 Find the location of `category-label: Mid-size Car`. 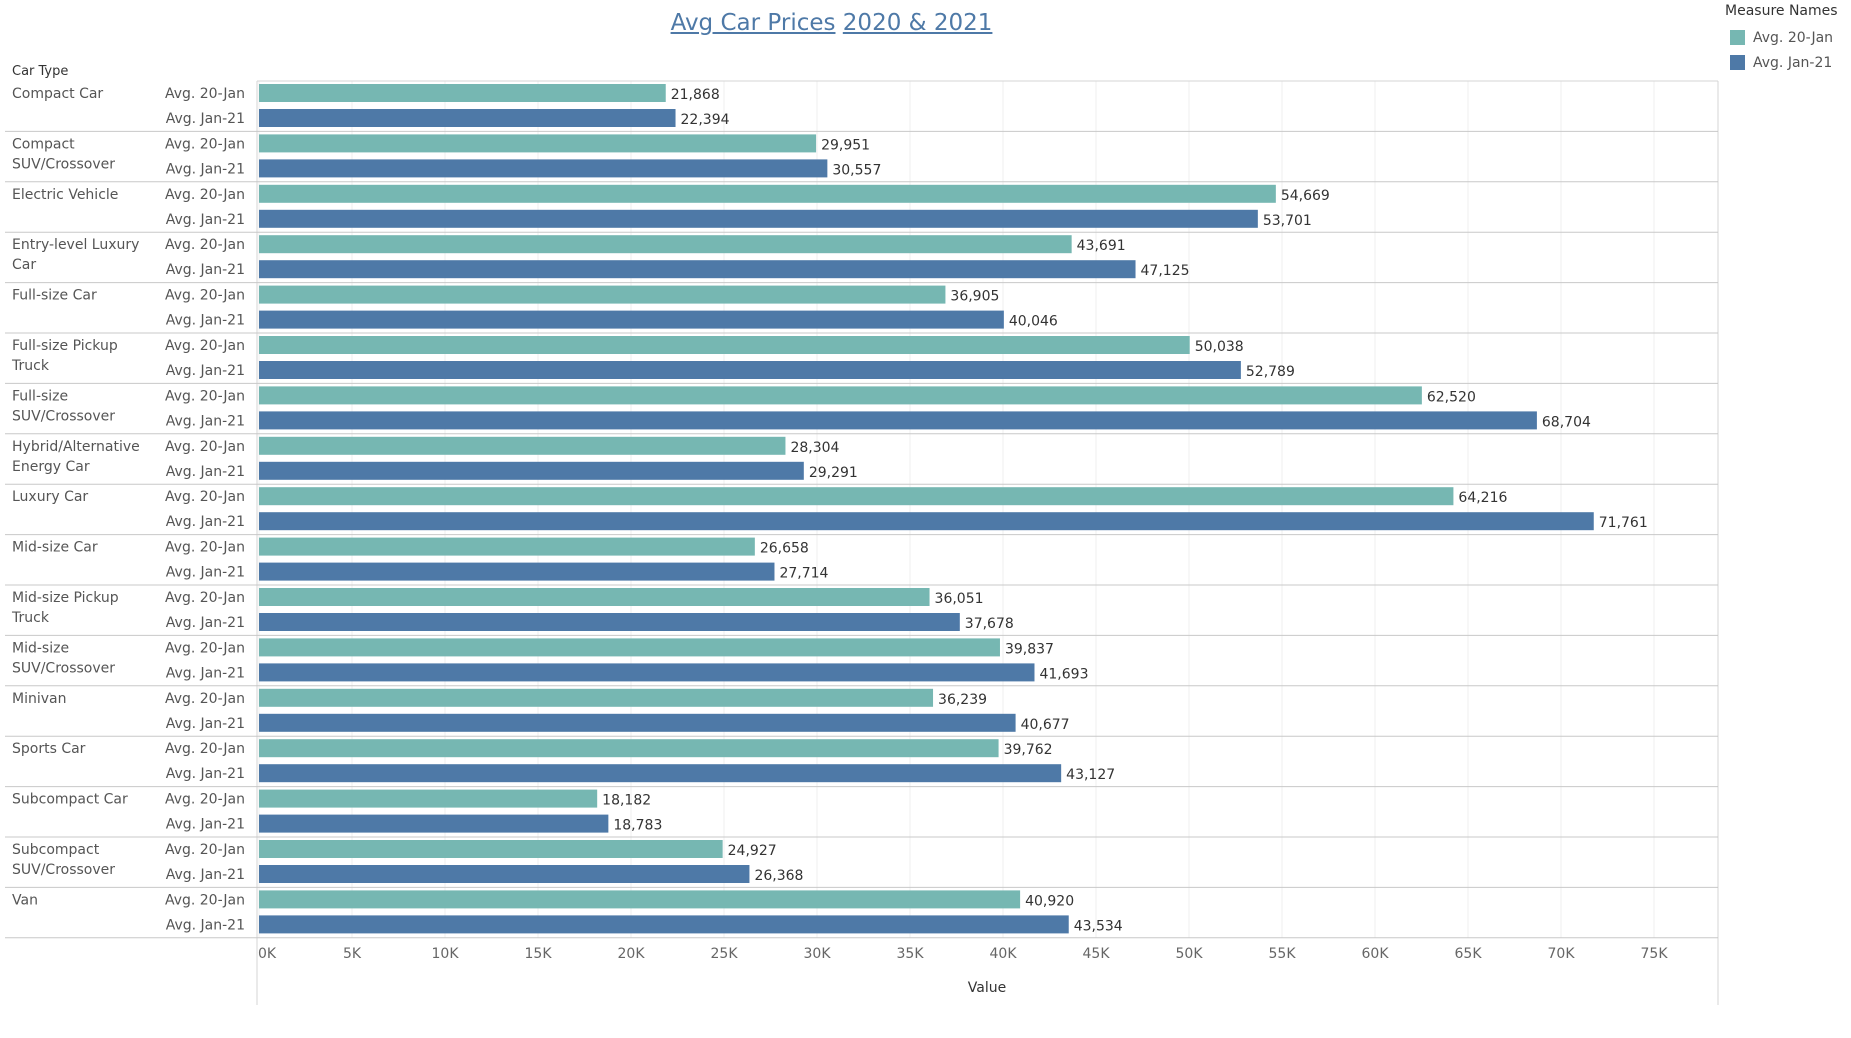

category-label: Mid-size Car is located at coordinates (55, 548).